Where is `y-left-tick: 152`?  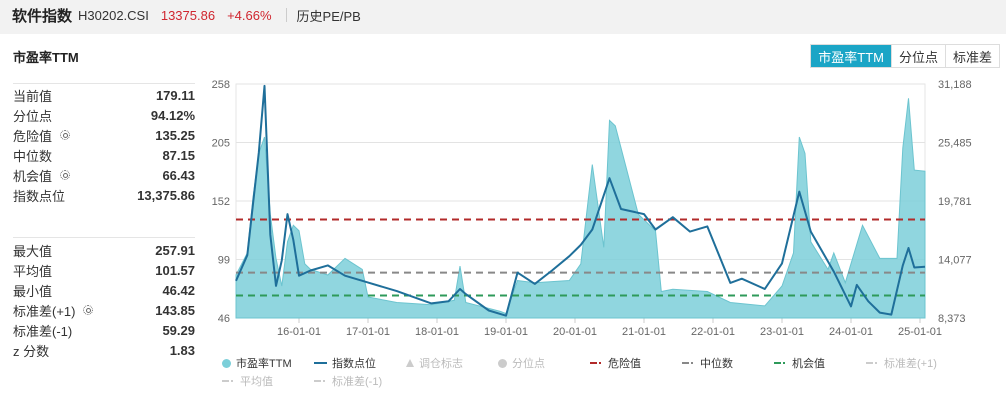 y-left-tick: 152 is located at coordinates (221, 202).